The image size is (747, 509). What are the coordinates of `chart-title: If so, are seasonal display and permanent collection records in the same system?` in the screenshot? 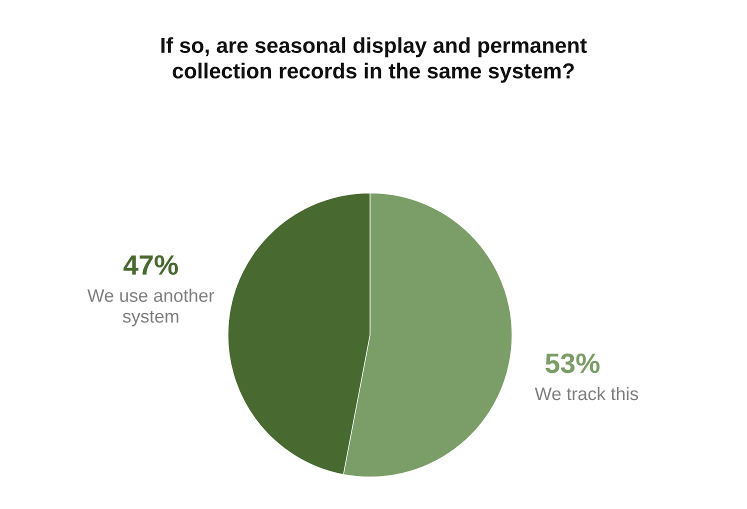 It's located at (374, 60).